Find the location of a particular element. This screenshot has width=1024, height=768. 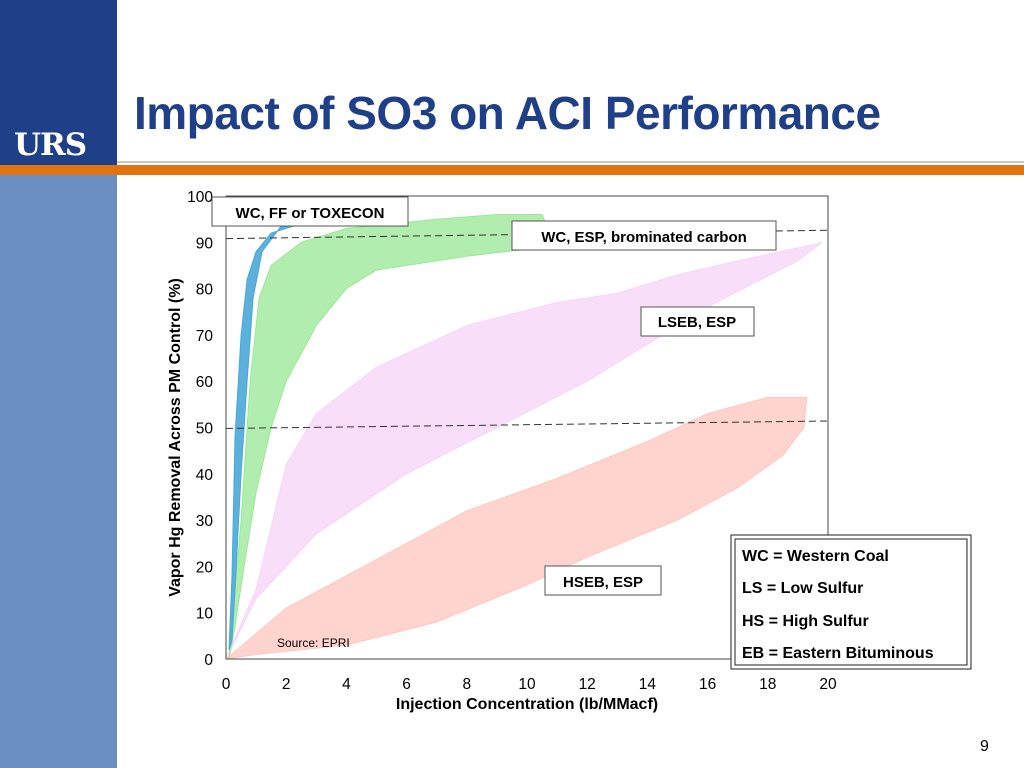

y-tick-label: 20 is located at coordinates (205, 567).